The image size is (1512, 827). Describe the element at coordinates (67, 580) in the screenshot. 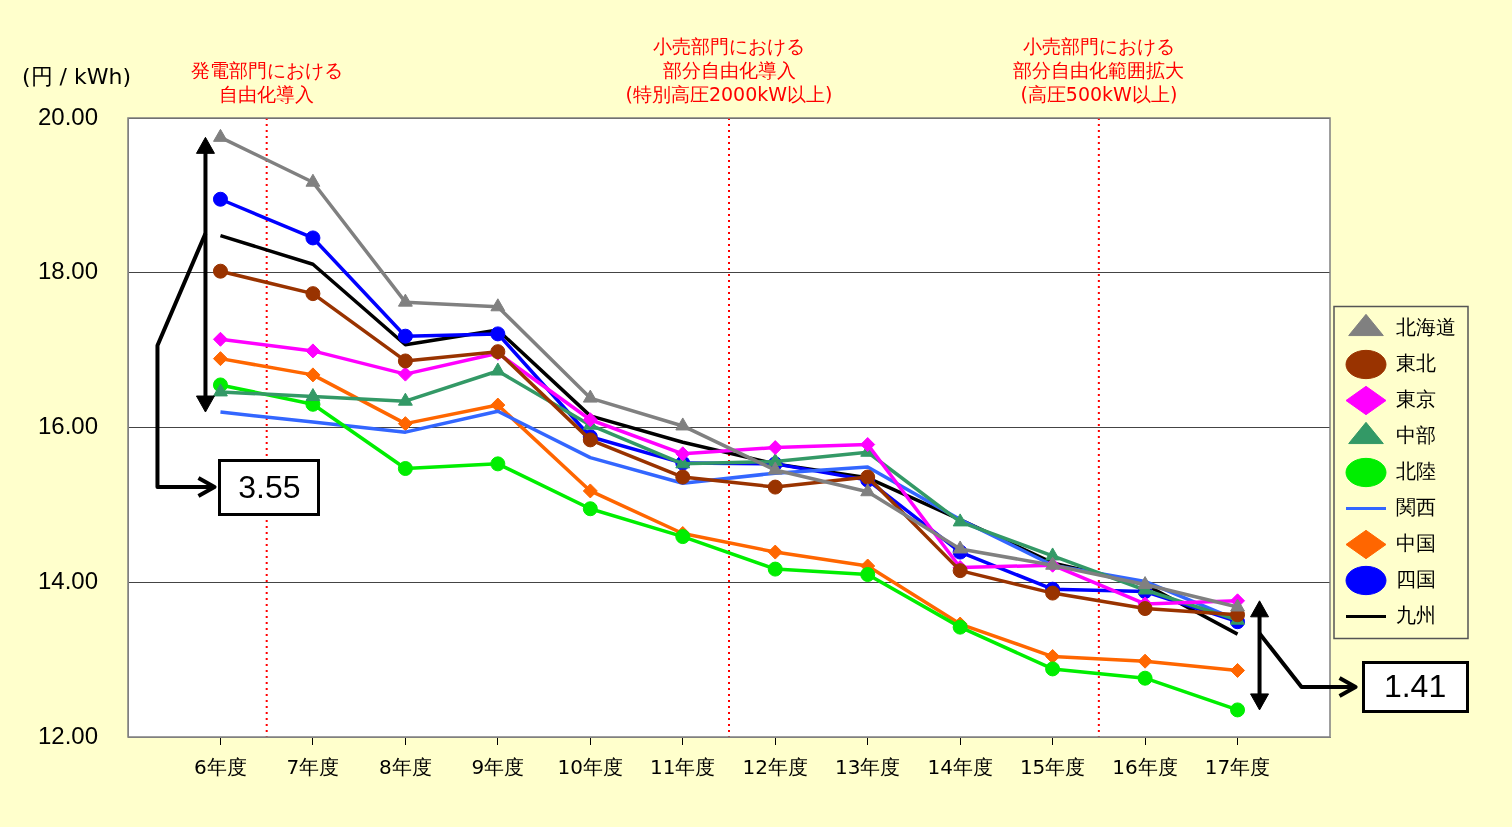

I see `y-tick-label: 14.00` at that location.